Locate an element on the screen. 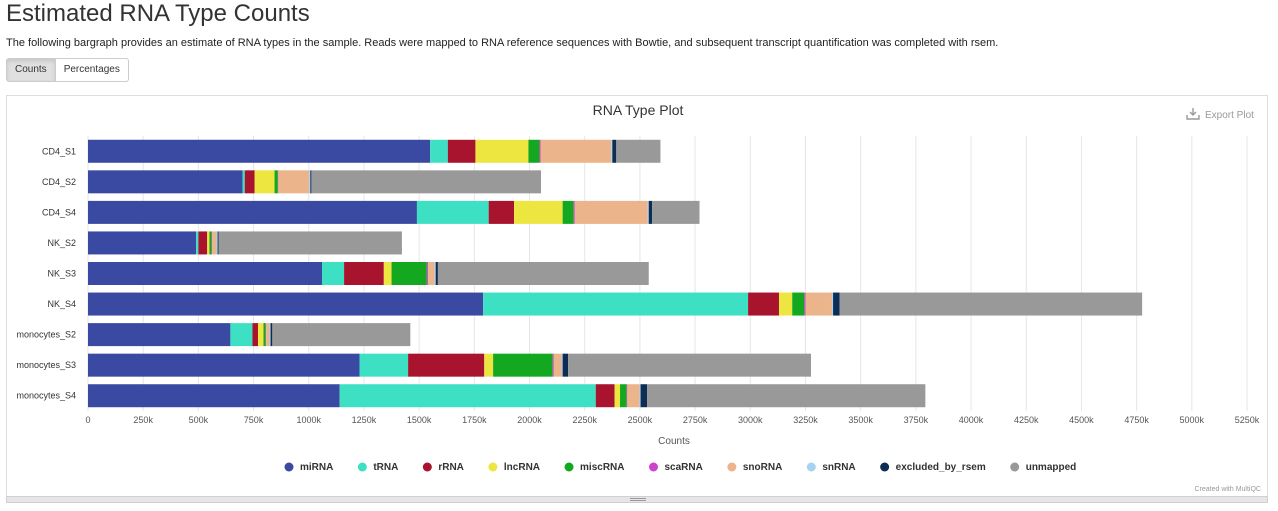 This screenshot has height=511, width=1278. plot-resize-handle is located at coordinates (637, 499).